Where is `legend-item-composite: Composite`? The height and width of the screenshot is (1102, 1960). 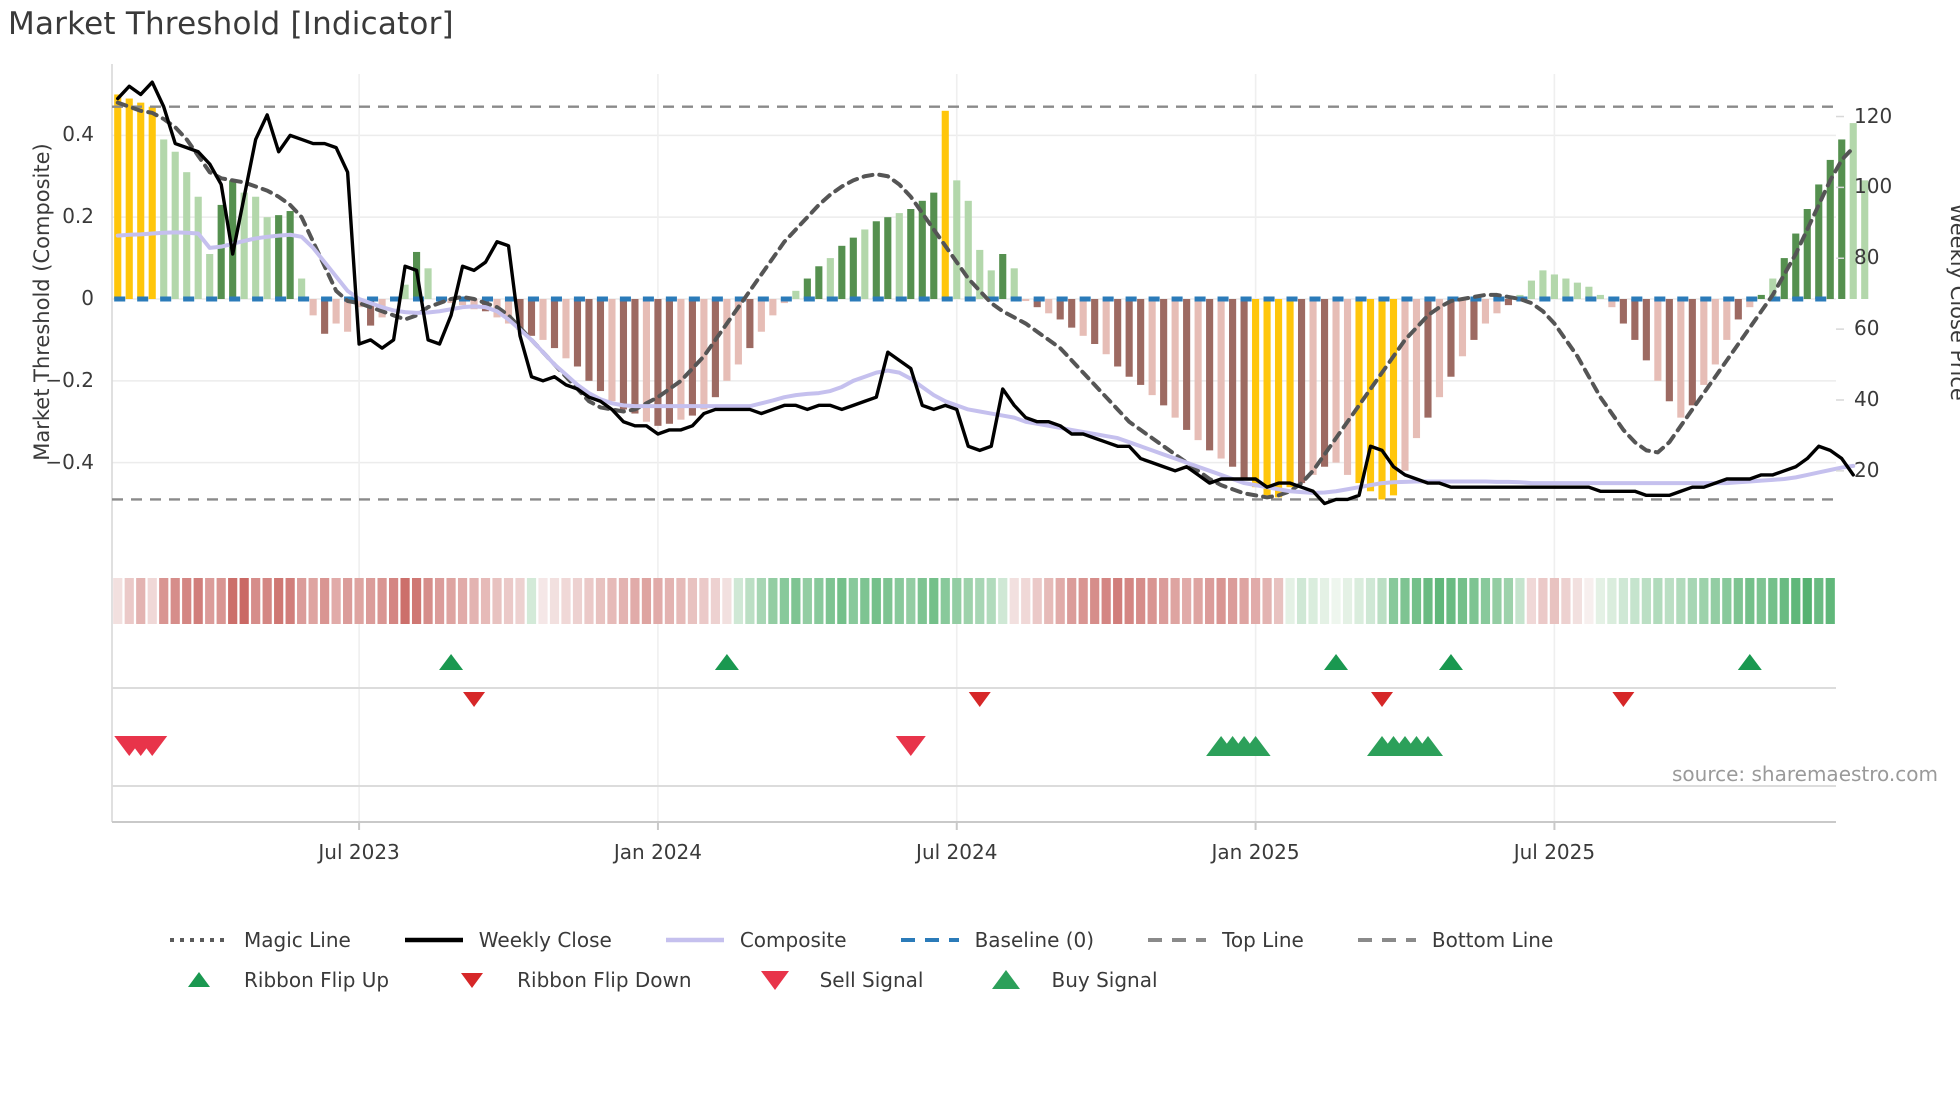 legend-item-composite: Composite is located at coordinates (755, 940).